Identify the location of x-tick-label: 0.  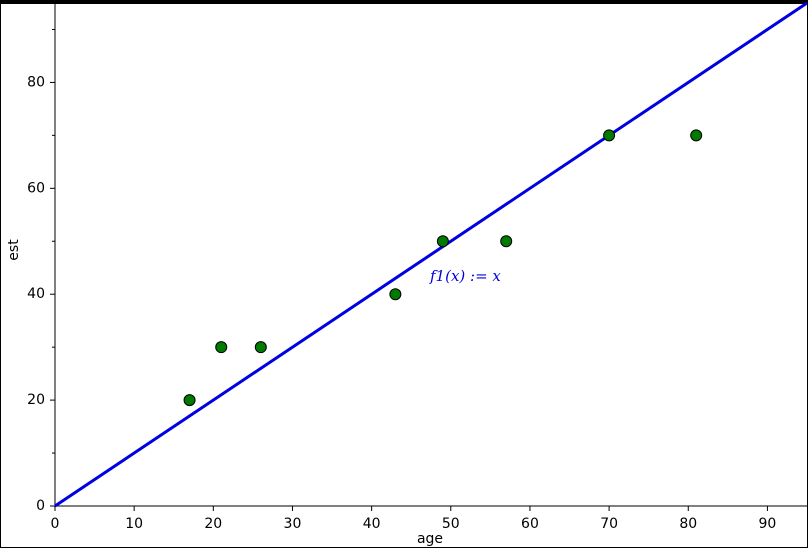
(55, 524).